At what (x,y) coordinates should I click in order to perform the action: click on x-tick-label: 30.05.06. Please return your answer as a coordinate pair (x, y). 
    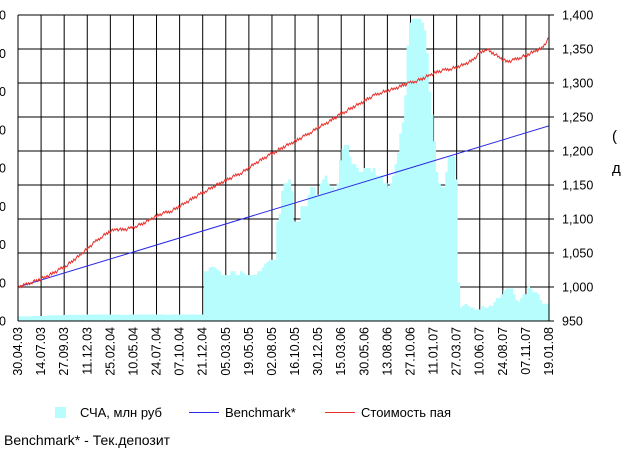
    Looking at the image, I should click on (364, 351).